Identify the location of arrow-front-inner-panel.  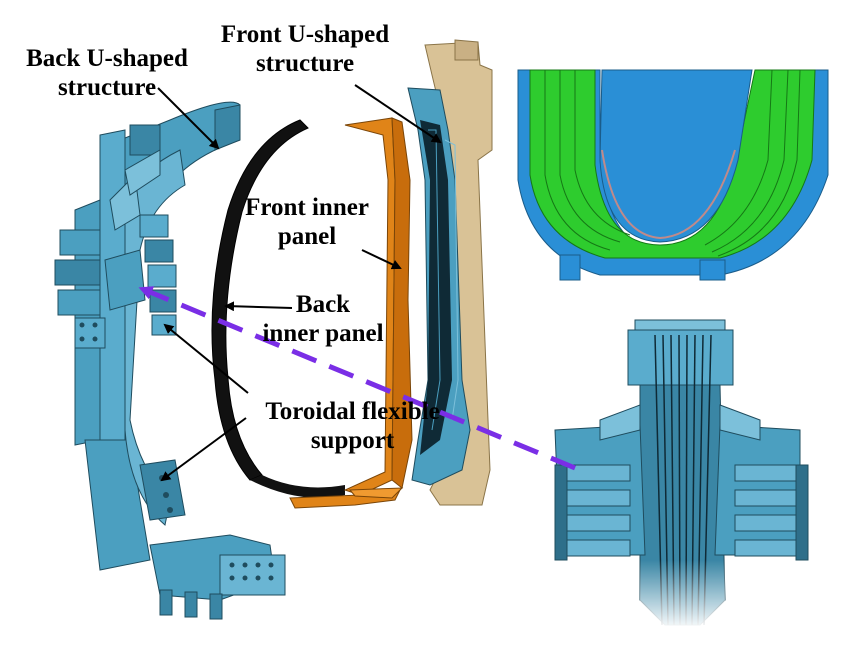
(381, 259).